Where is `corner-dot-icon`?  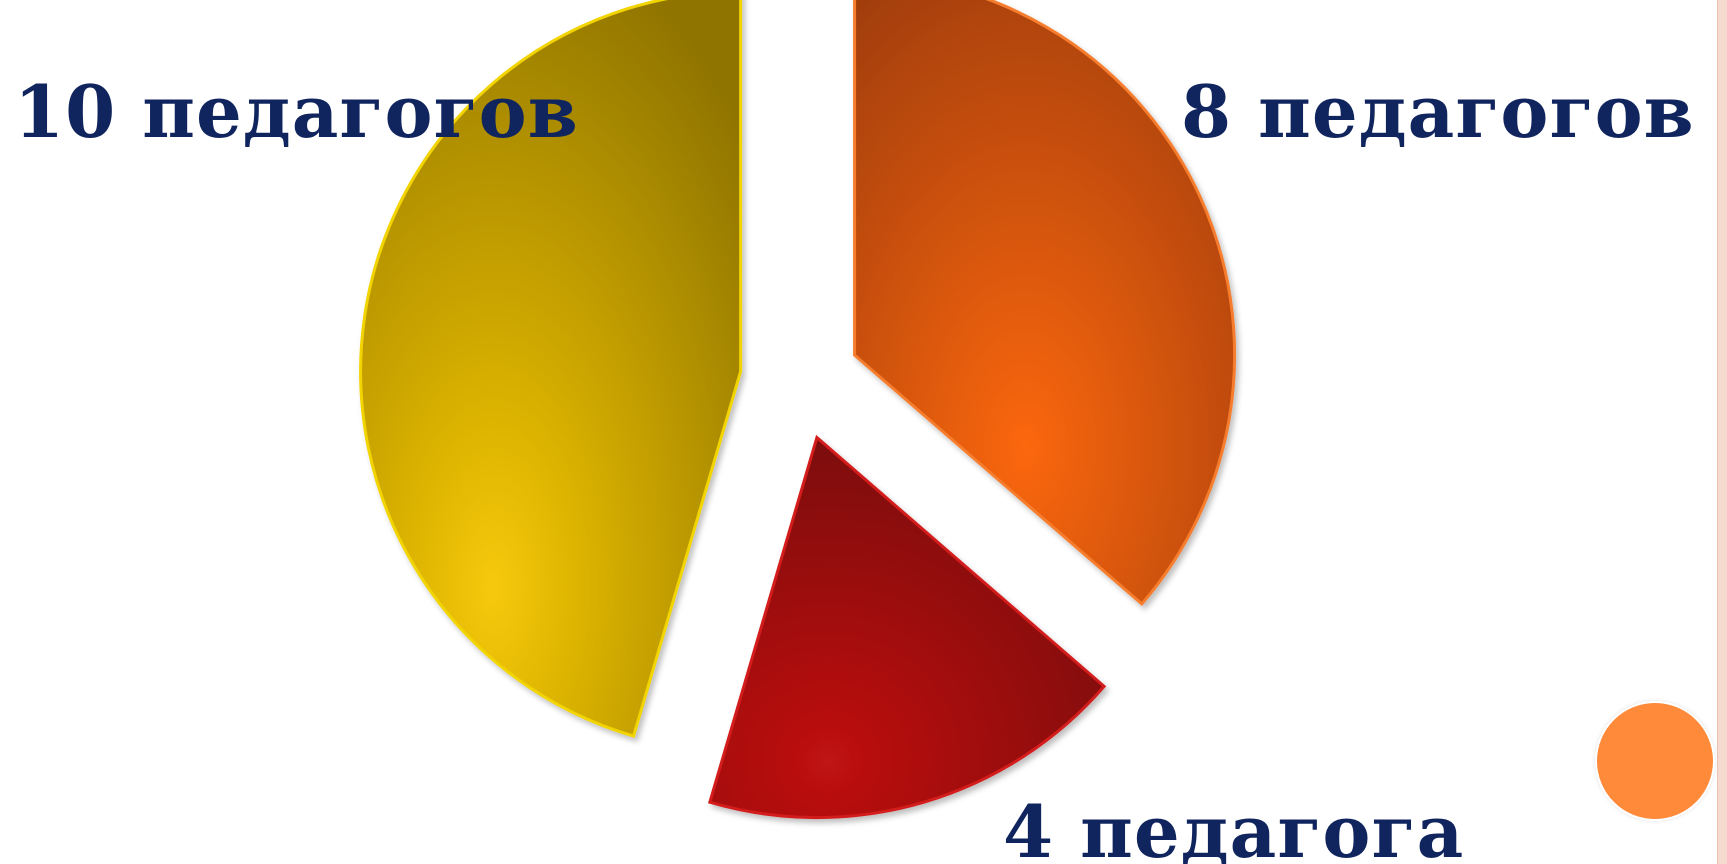
corner-dot-icon is located at coordinates (1655, 761).